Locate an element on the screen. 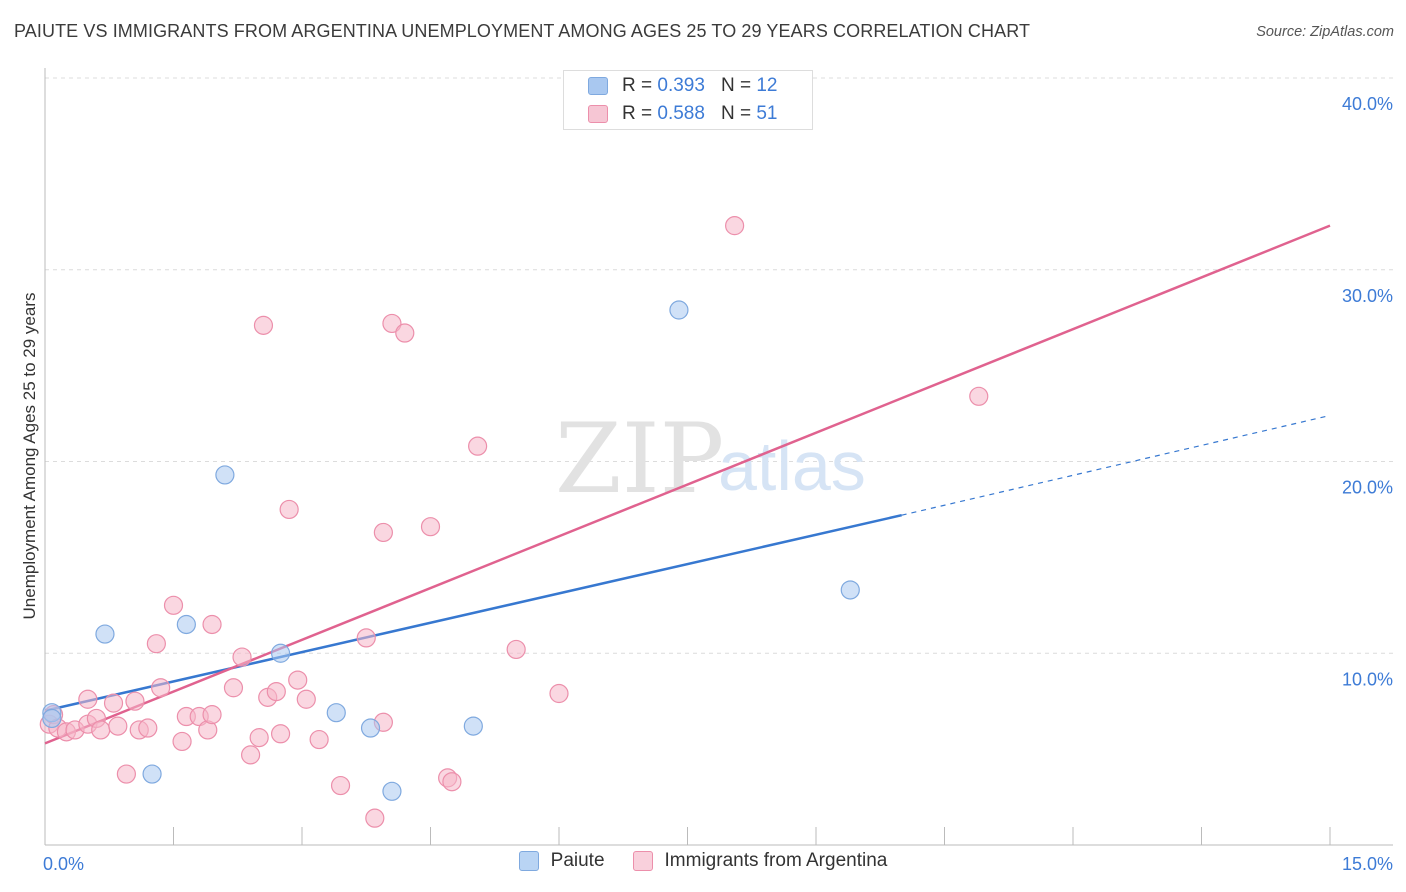 This screenshot has height=892, width=1406. legend-row-paiute: R = 0.393 N = 12 is located at coordinates (682, 86).